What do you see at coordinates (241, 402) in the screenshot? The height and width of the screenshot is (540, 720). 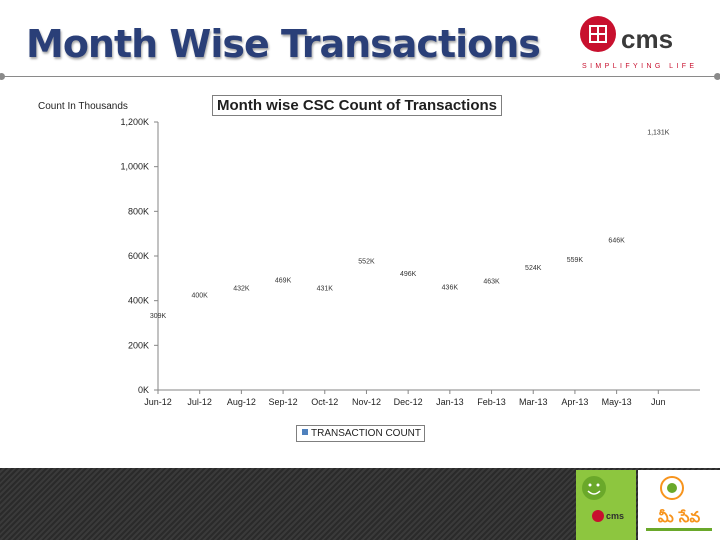 I see `x-tick-label: Aug-12` at bounding box center [241, 402].